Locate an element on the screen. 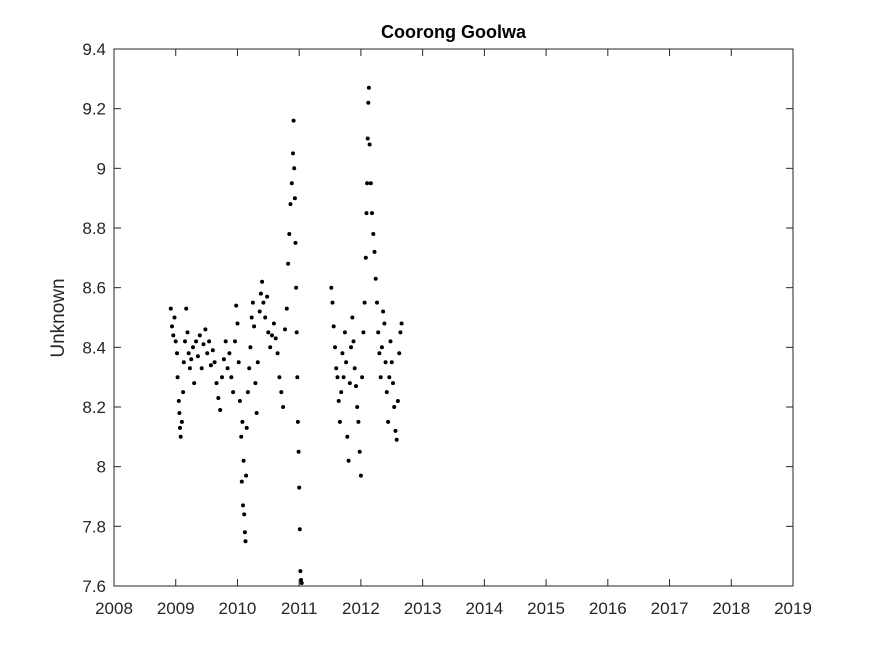 The width and height of the screenshot is (875, 656). x-tick-label: 2015 is located at coordinates (546, 608).